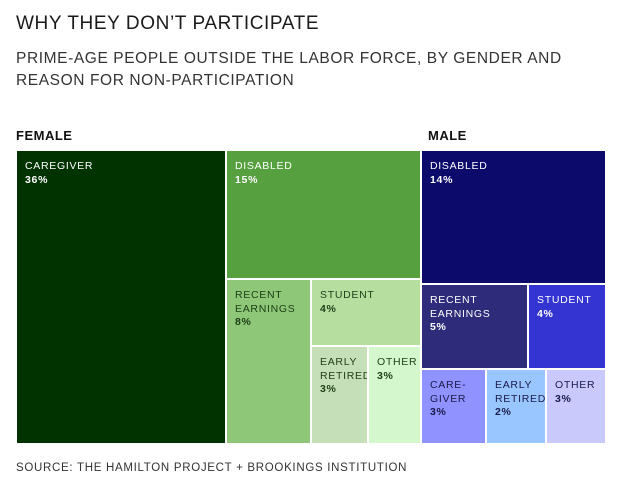  Describe the element at coordinates (339, 395) in the screenshot. I see `tile-female-early-retired: EARLY RETIRED 3%` at that location.